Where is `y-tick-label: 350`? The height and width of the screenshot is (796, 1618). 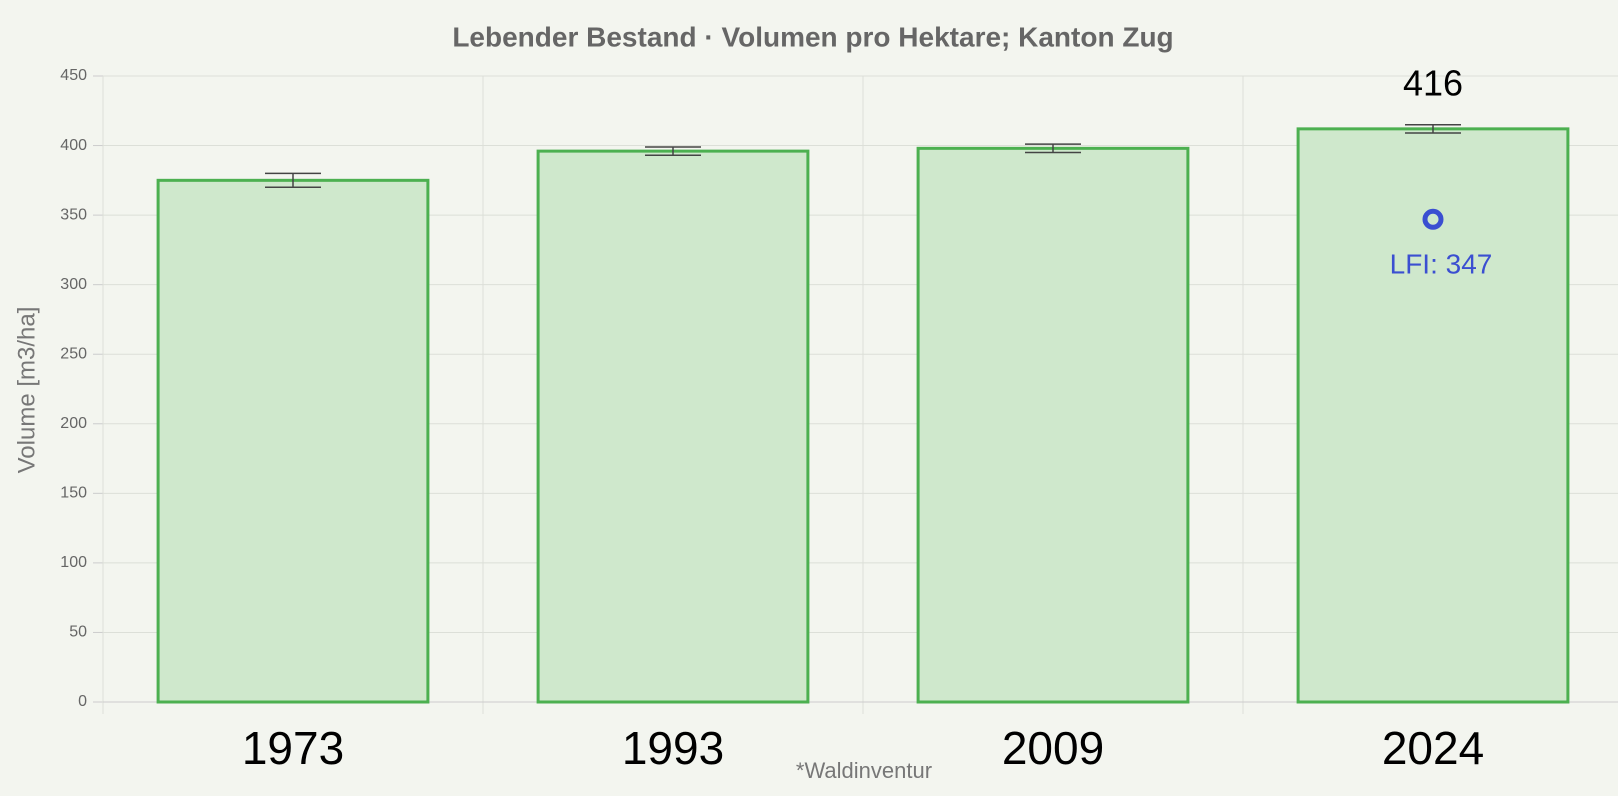 y-tick-label: 350 is located at coordinates (73, 214).